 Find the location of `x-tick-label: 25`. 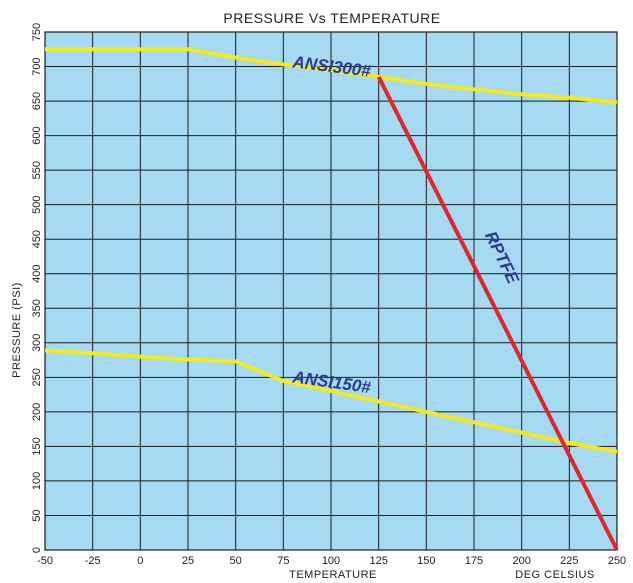

x-tick-label: 25 is located at coordinates (188, 561).